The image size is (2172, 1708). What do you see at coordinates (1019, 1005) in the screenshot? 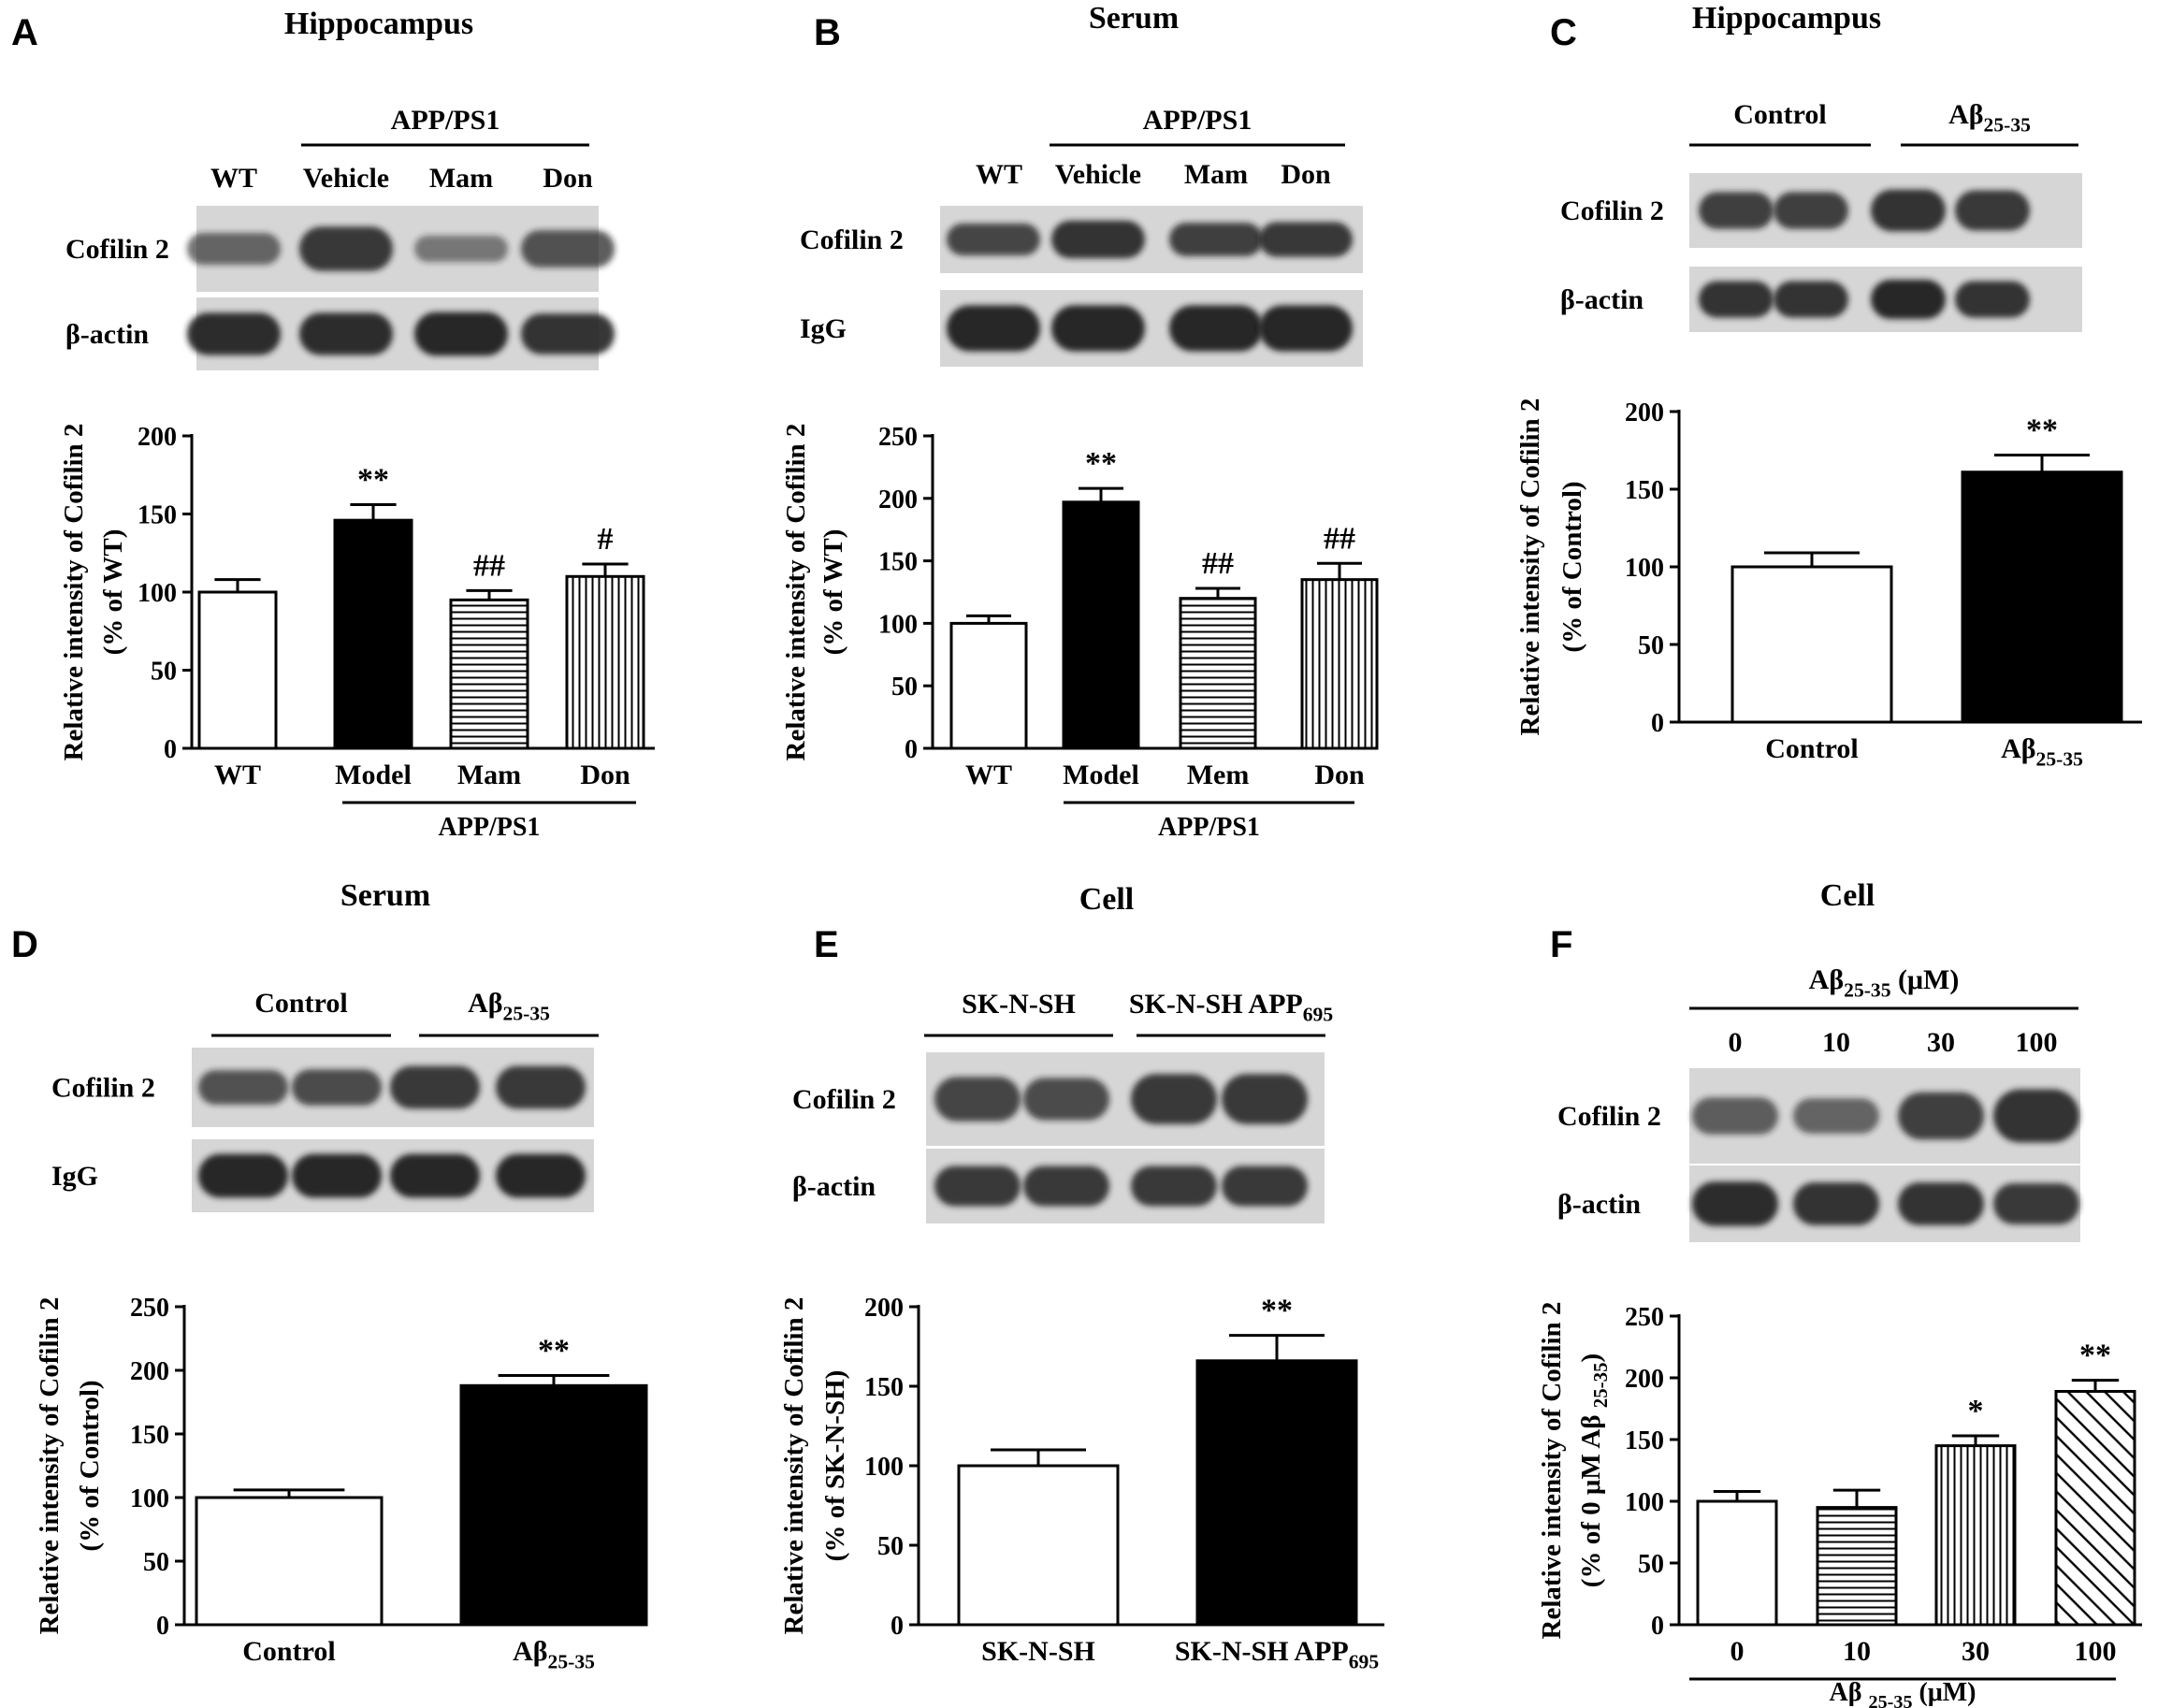
I see `blot-group-label: SK-N-SH` at bounding box center [1019, 1005].